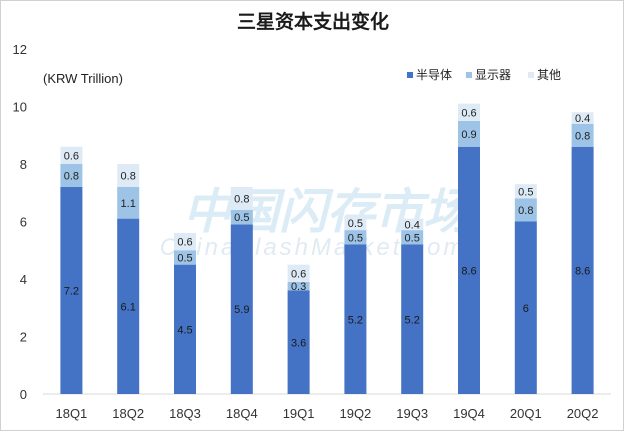 The width and height of the screenshot is (624, 432). Describe the element at coordinates (83, 78) in the screenshot. I see `unit-label: (KRW Trillion)` at that location.